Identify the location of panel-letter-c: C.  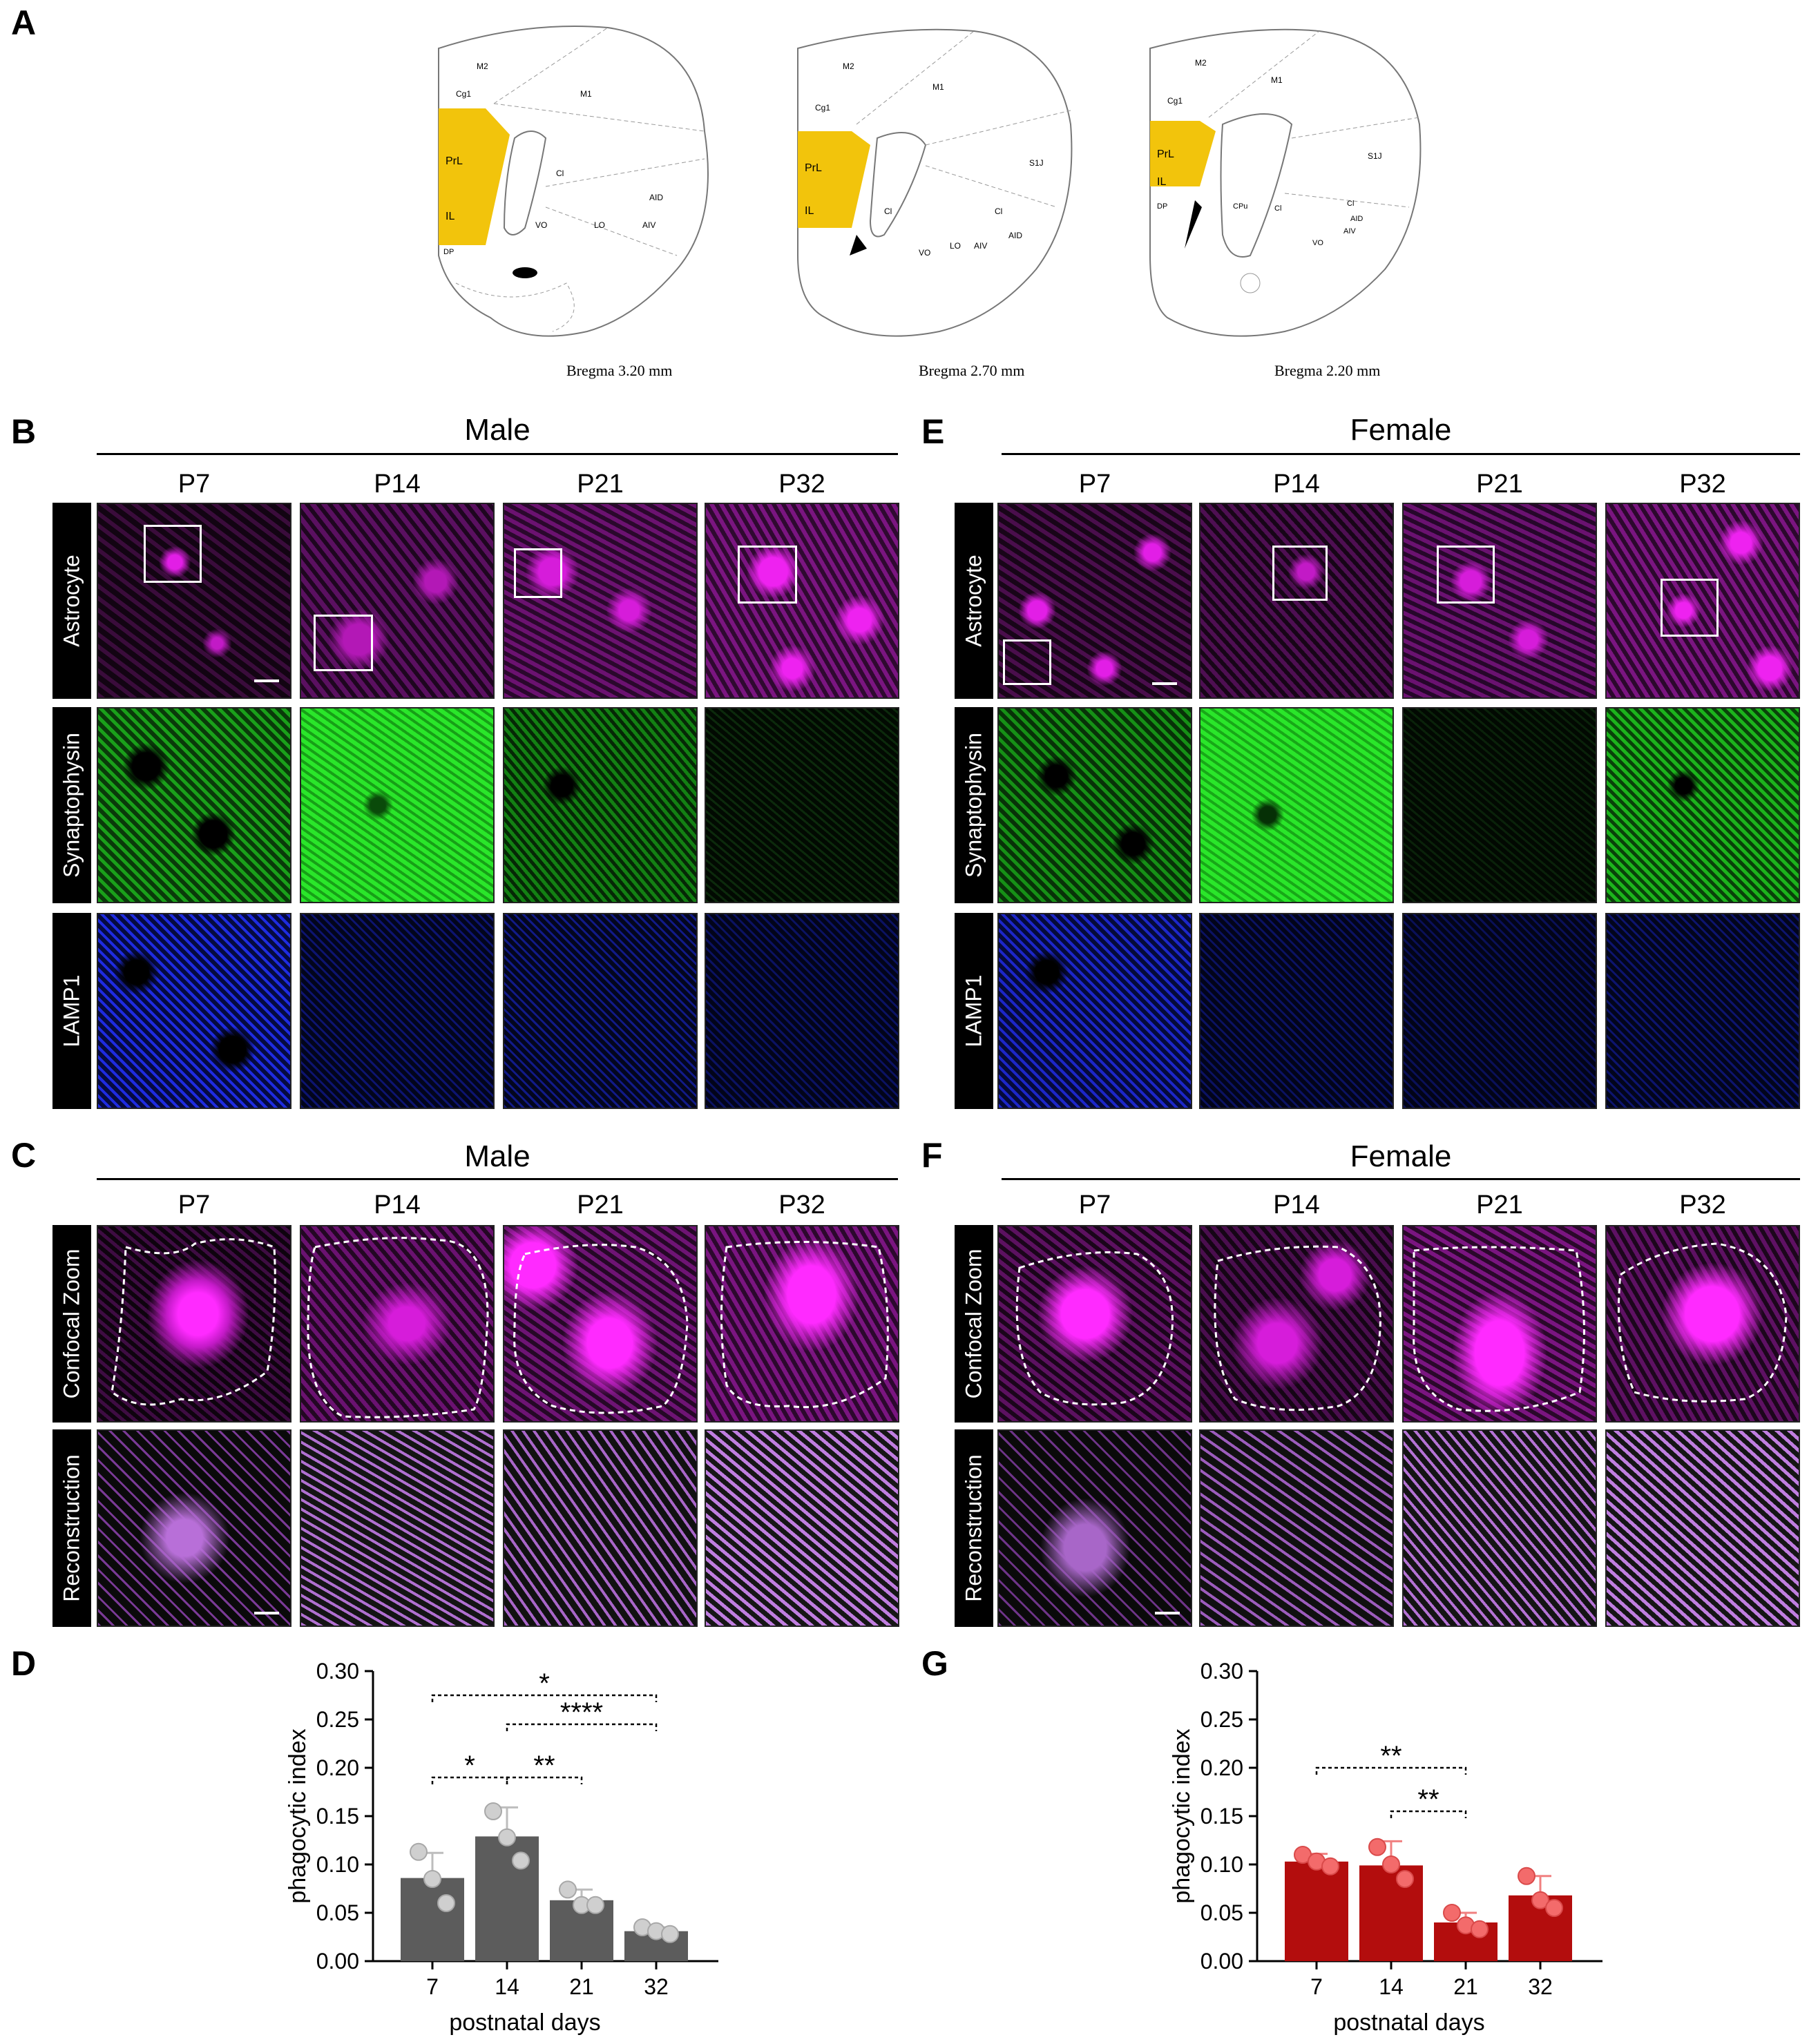
(24, 1155).